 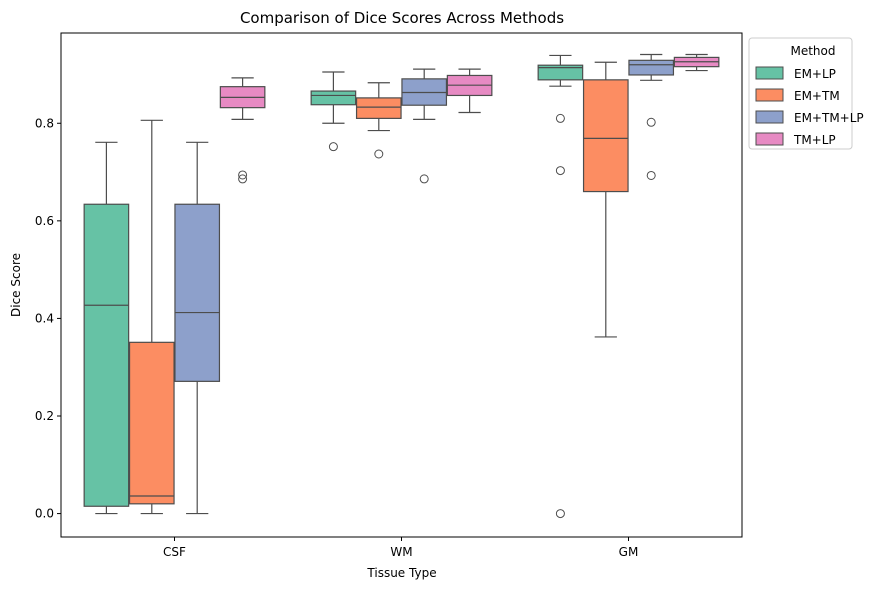 I want to click on legend-label: EM+TM+LP, so click(x=829, y=118).